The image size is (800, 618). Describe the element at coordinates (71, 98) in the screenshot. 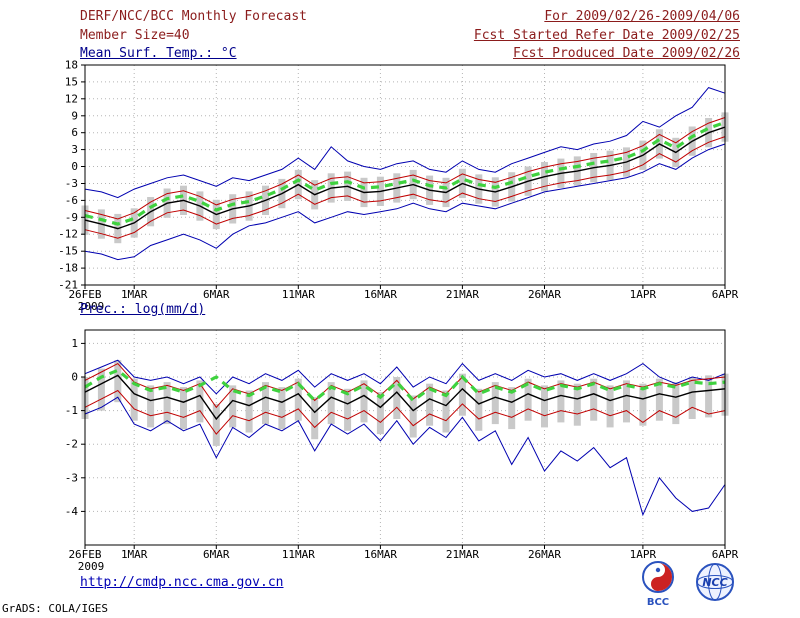

I see `svg-text: 12` at that location.